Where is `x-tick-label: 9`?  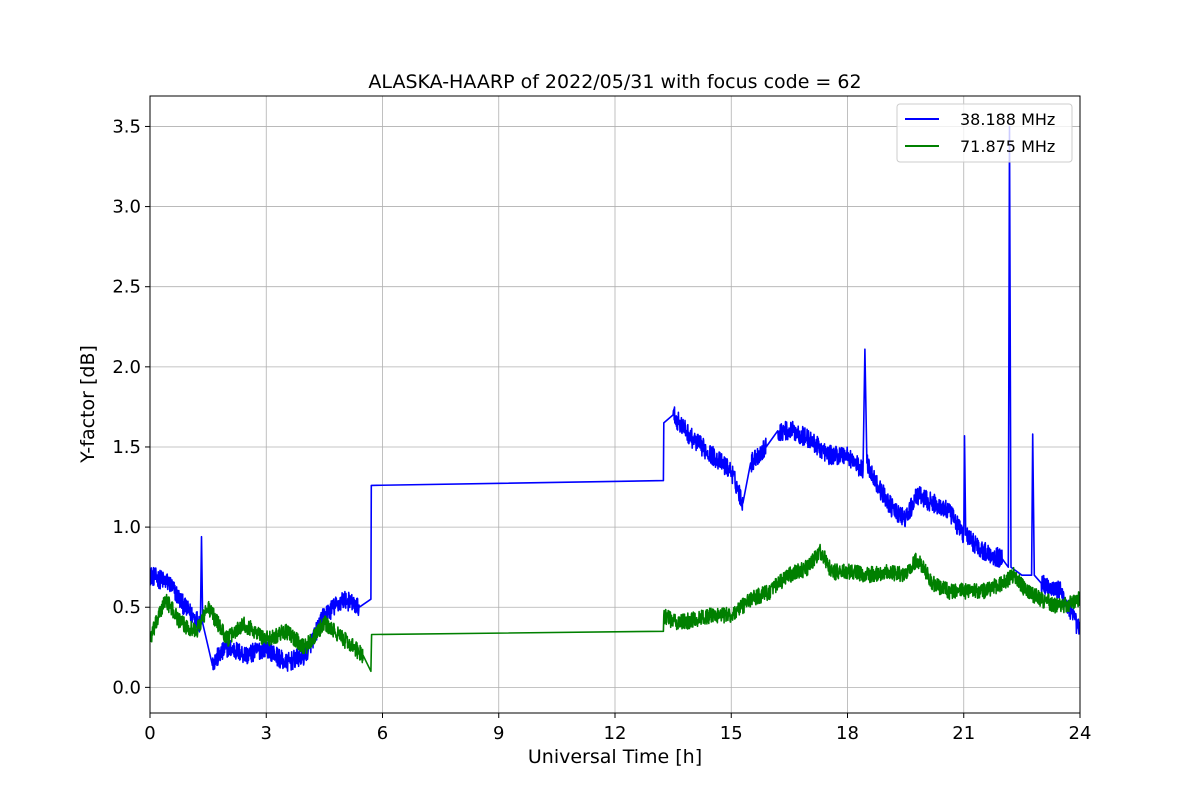 x-tick-label: 9 is located at coordinates (498, 733).